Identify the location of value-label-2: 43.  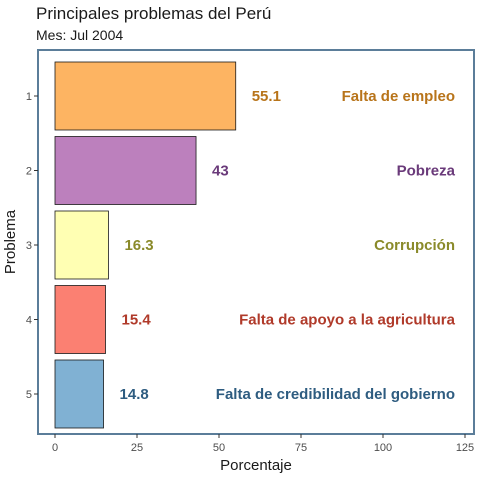
(220, 171).